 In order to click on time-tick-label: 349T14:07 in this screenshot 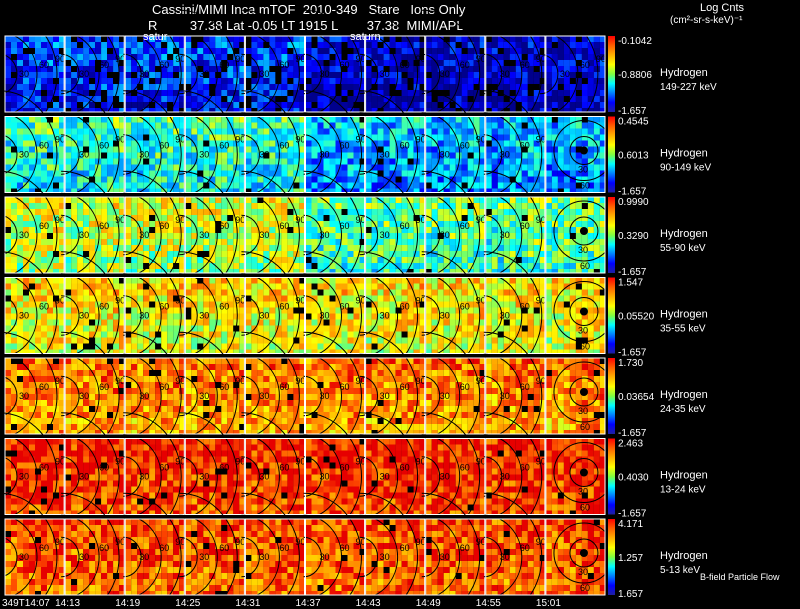, I will do `click(26, 603)`.